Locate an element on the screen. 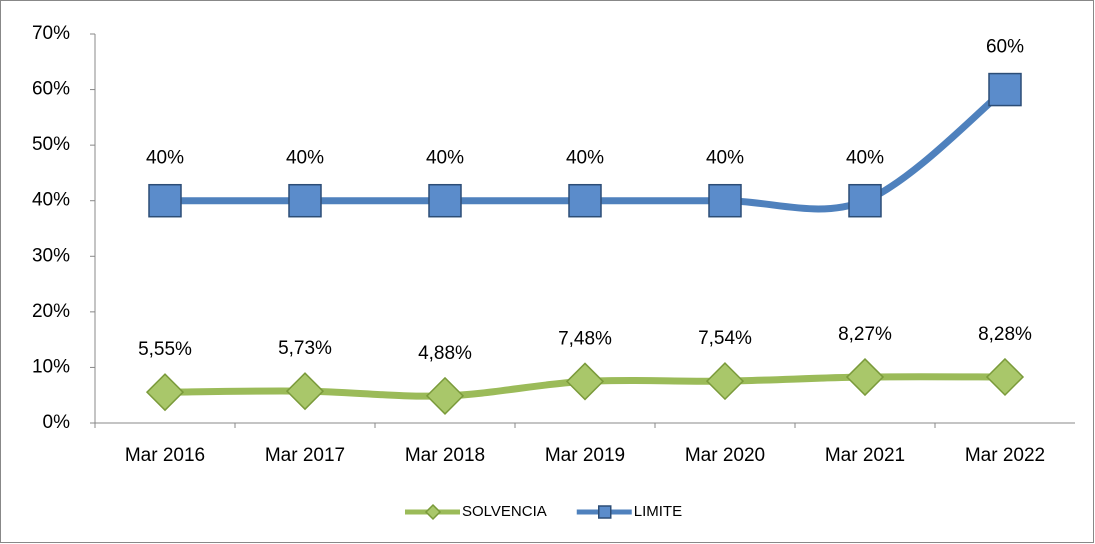 This screenshot has width=1095, height=544. x-tick-label: Mar 2016 is located at coordinates (165, 455).